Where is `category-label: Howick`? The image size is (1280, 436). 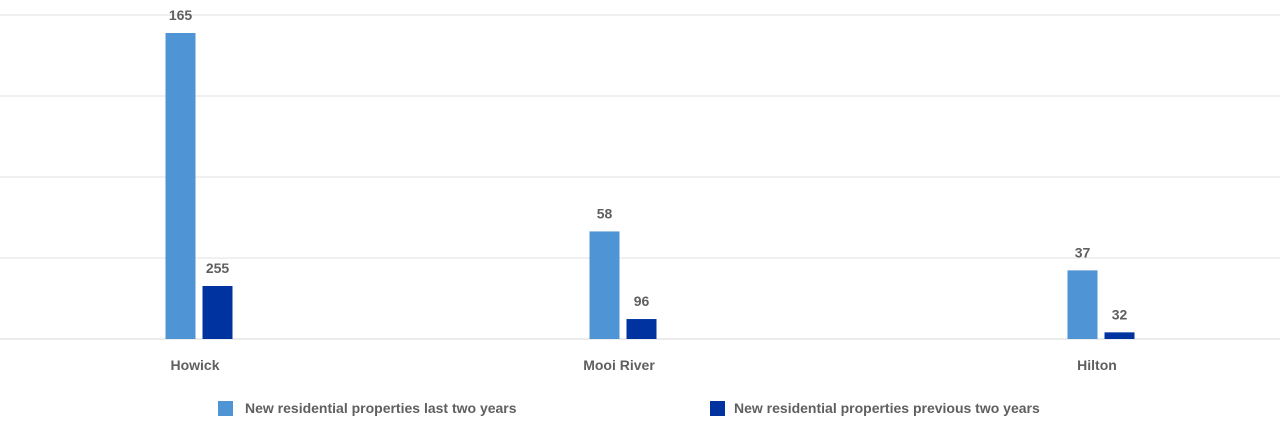
category-label: Howick is located at coordinates (194, 365).